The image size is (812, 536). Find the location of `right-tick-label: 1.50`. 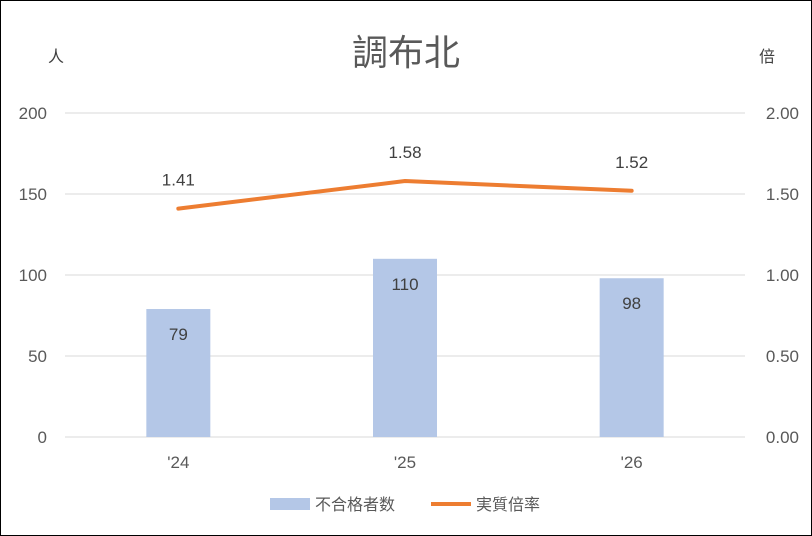

right-tick-label: 1.50 is located at coordinates (782, 194).